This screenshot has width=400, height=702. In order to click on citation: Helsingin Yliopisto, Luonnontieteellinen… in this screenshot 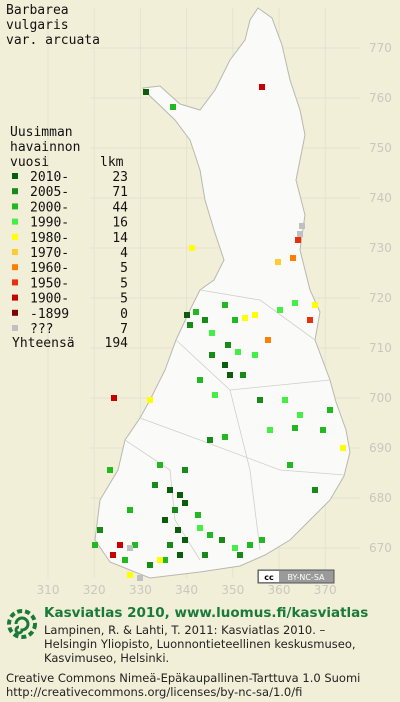, I will do `click(200, 644)`.